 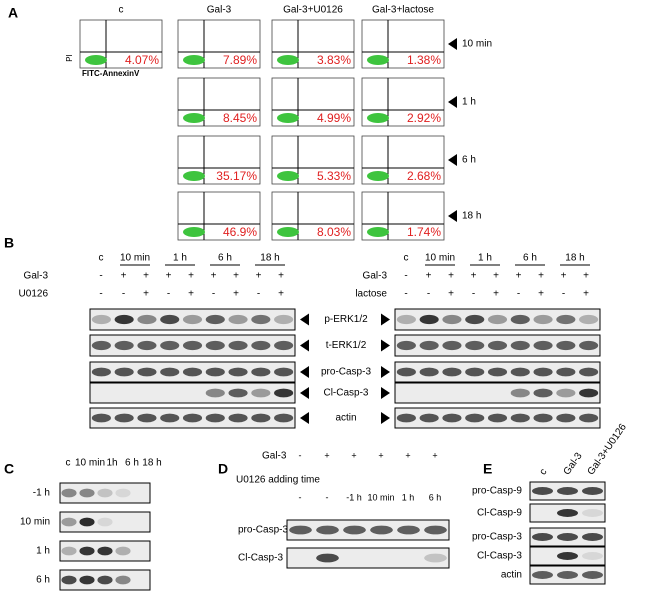 What do you see at coordinates (13, 13) in the screenshot?
I see `panel-letter: A` at bounding box center [13, 13].